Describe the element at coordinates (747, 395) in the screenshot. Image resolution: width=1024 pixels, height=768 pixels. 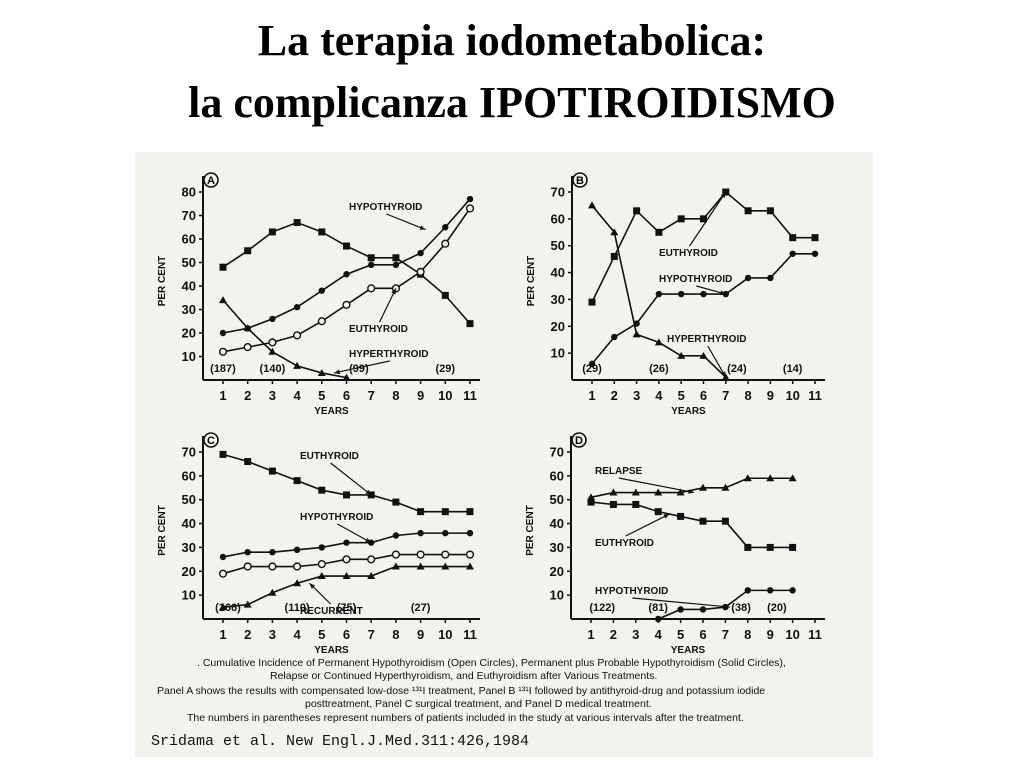
I see `x-tick-label: 8` at that location.